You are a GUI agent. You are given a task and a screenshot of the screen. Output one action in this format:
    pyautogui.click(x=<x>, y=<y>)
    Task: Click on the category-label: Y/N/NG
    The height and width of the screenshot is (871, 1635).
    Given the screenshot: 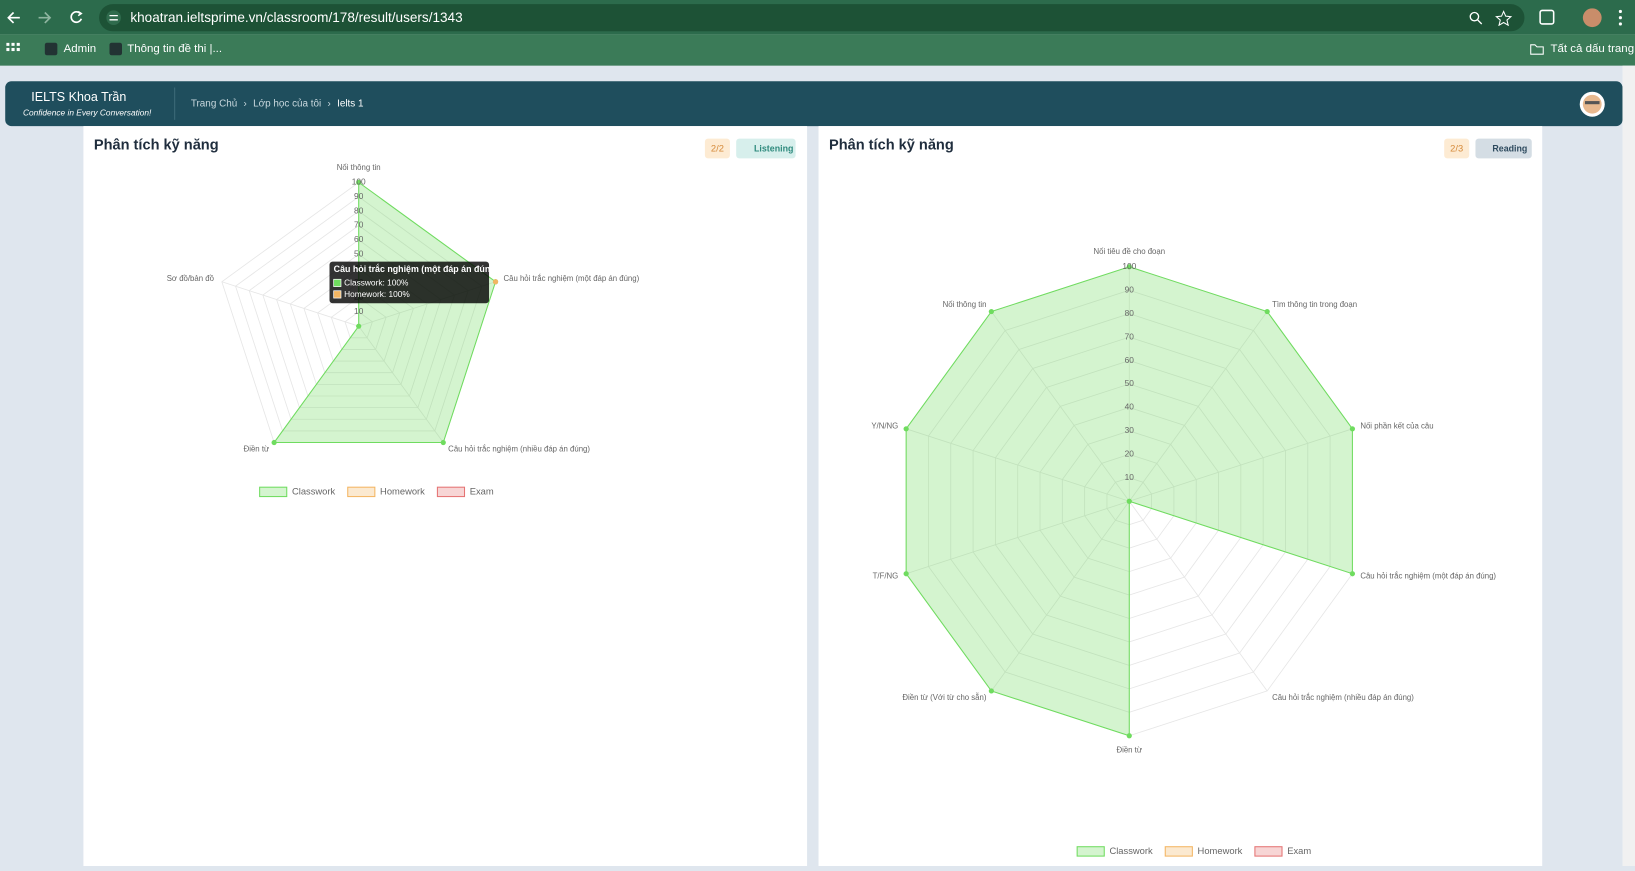 What is the action you would take?
    pyautogui.click(x=884, y=425)
    